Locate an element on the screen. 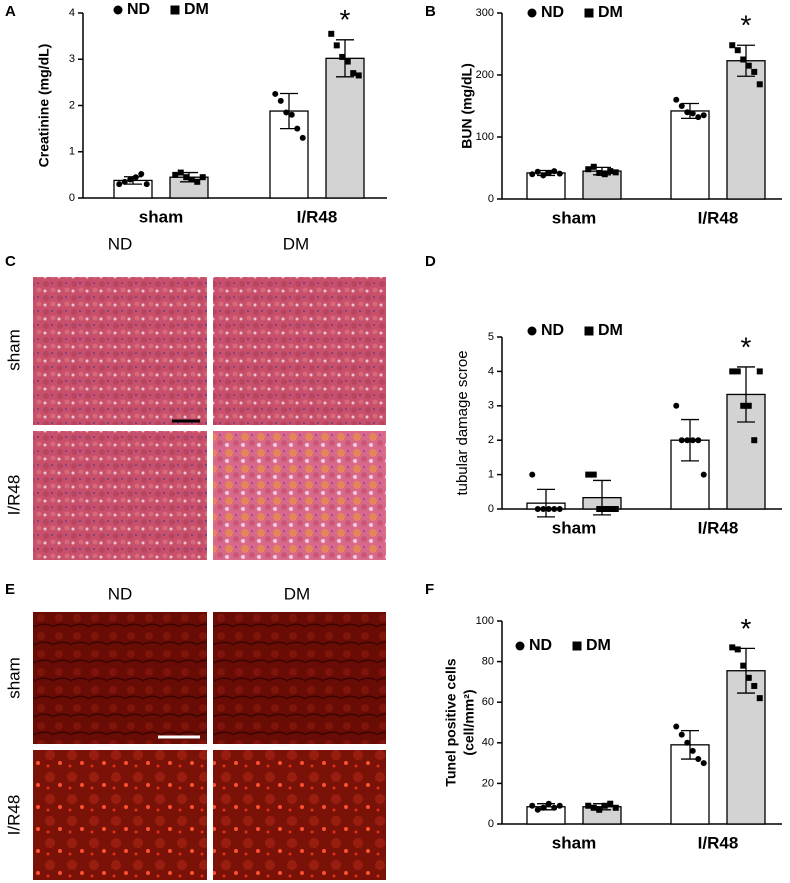  y-tick-label: 3 is located at coordinates (491, 406).